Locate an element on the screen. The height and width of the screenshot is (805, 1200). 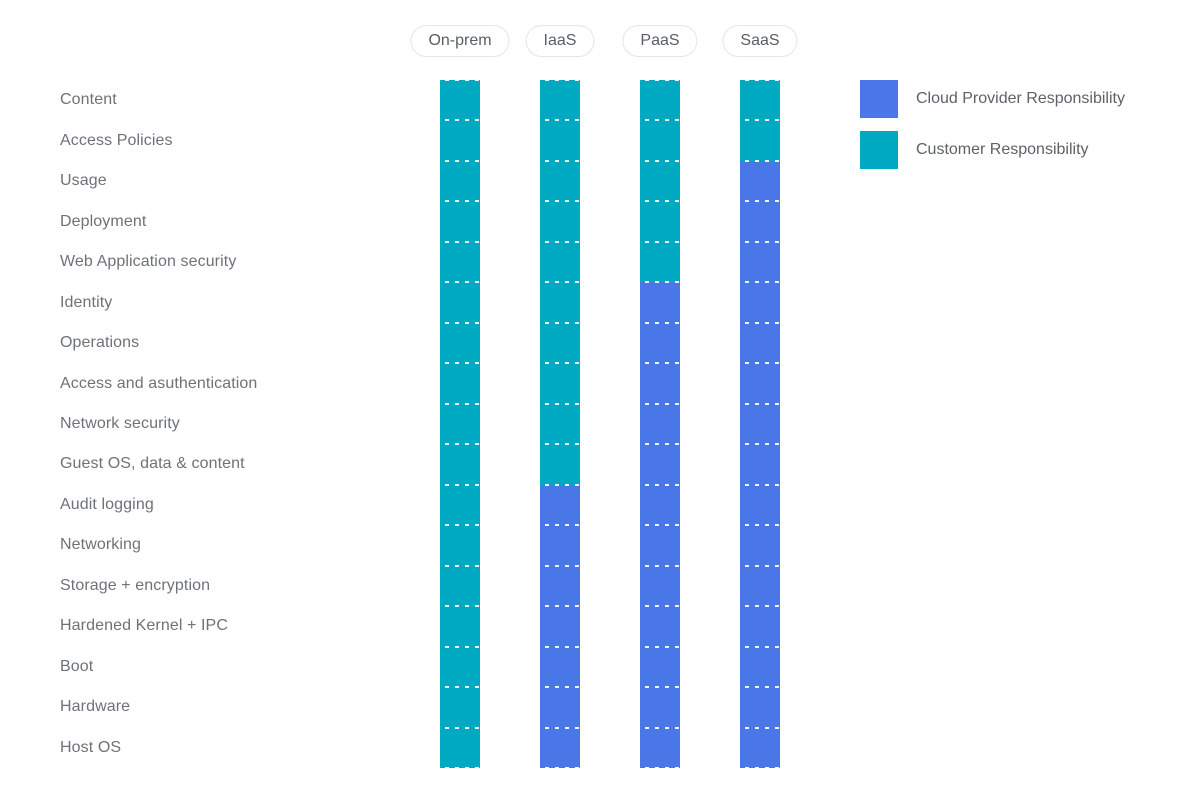
legend-label-customer: Customer Responsibility is located at coordinates (1002, 149).